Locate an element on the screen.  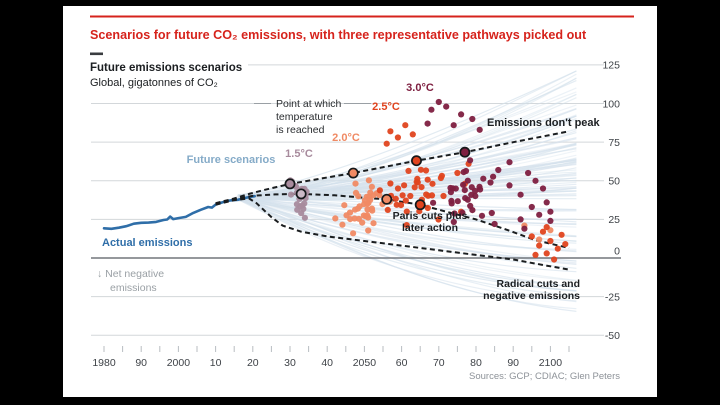
pathway-no-peak is located at coordinates (392, 167).